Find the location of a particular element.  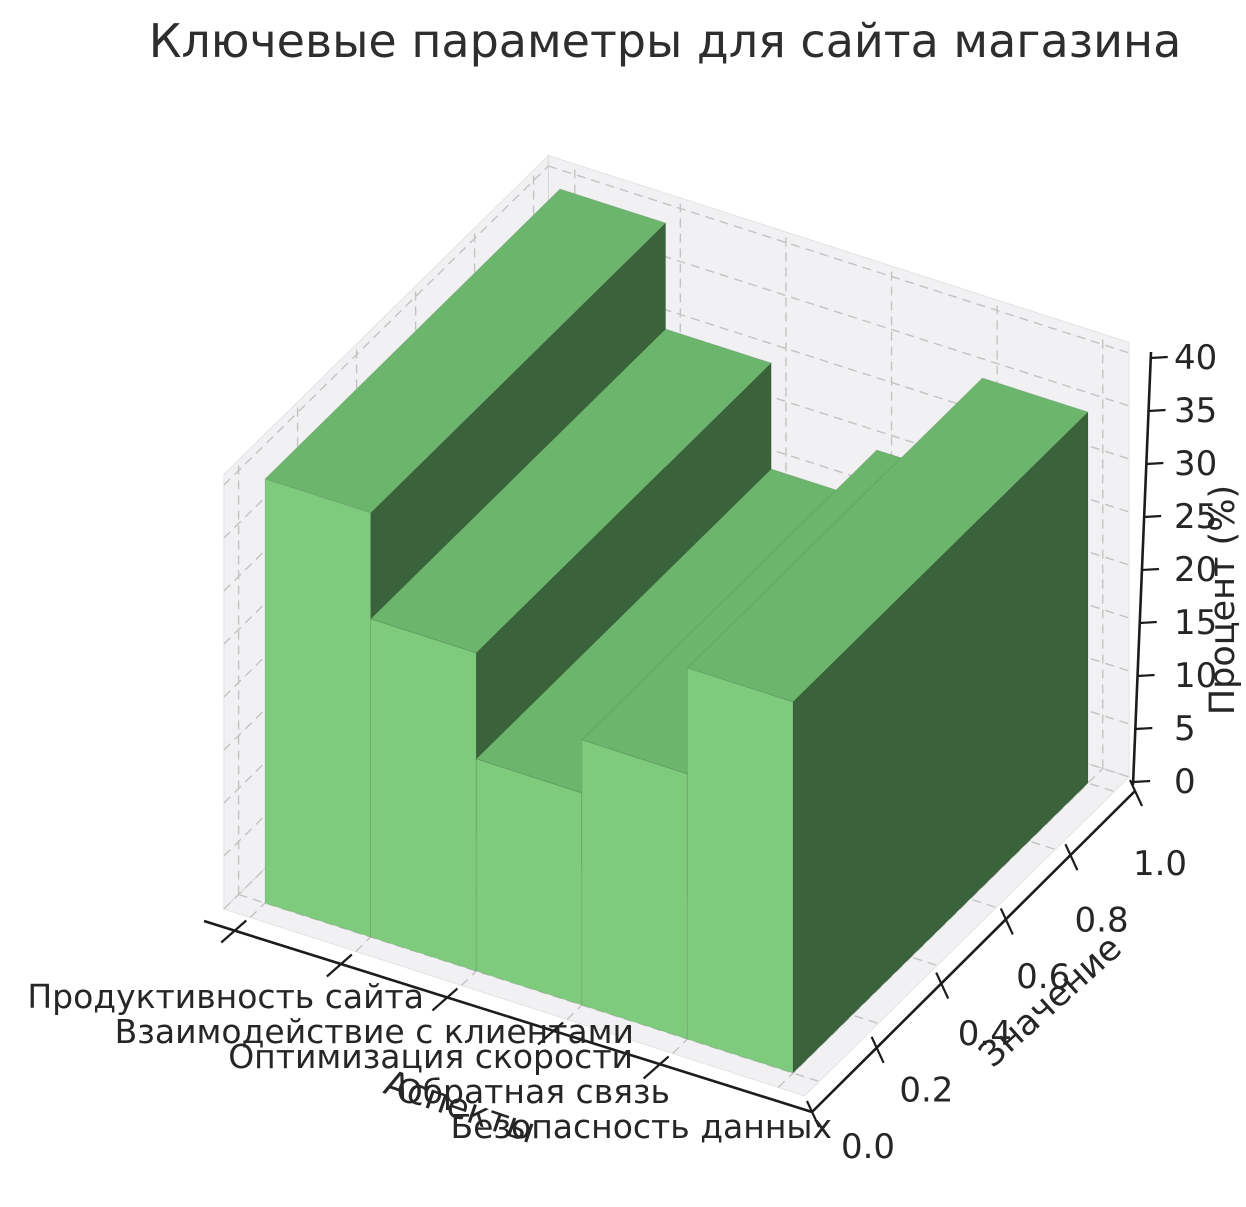

z-tick-label: 10 is located at coordinates (1195, 676).